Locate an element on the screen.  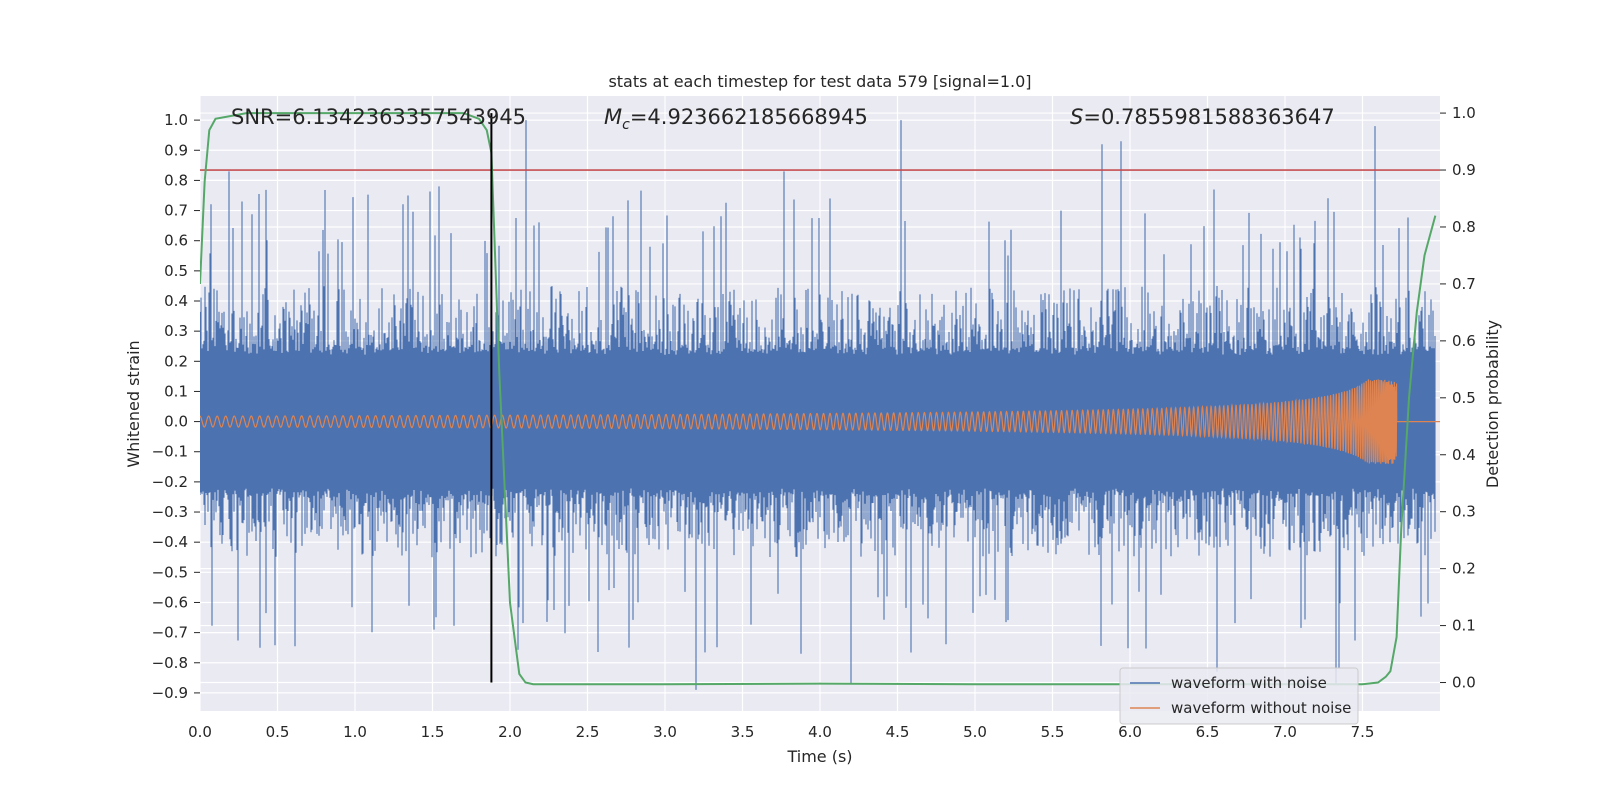
y-tick-label: −0.6 is located at coordinates (170, 602).